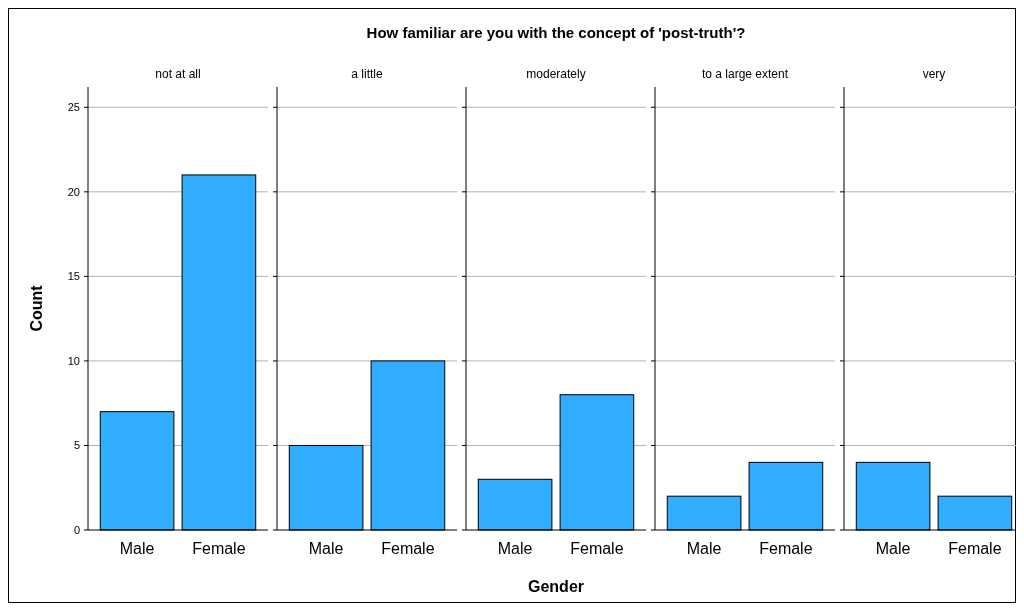 The height and width of the screenshot is (611, 1024). What do you see at coordinates (178, 74) in the screenshot?
I see `chart-subtitle: not at all` at bounding box center [178, 74].